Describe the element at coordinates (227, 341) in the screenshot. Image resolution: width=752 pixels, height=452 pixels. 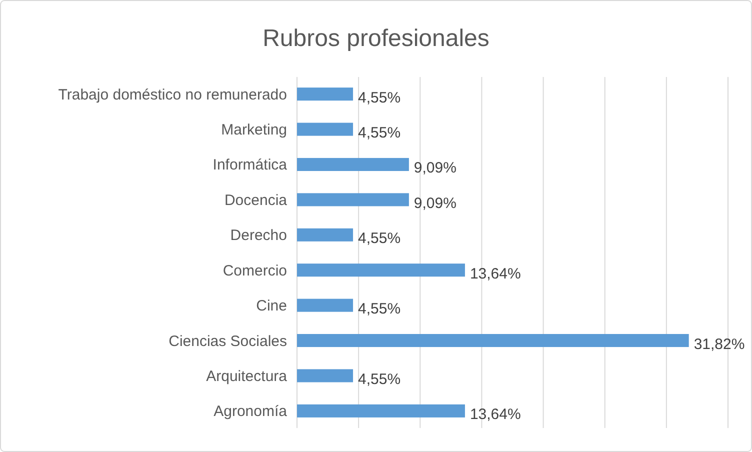
I see `y-tick-label: Ciencias Sociales` at that location.